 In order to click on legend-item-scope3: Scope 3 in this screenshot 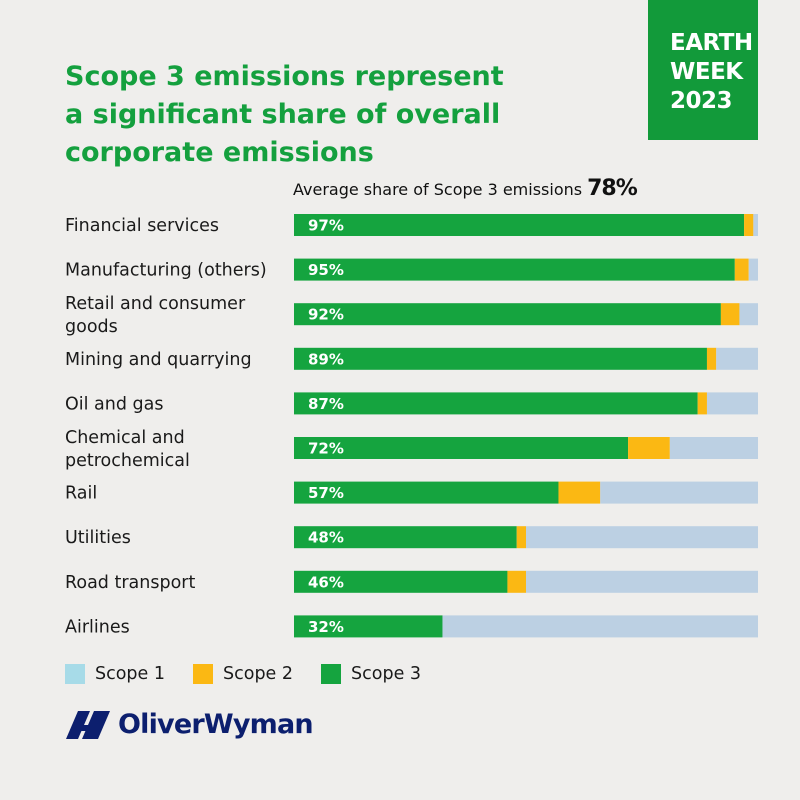, I will do `click(371, 674)`.